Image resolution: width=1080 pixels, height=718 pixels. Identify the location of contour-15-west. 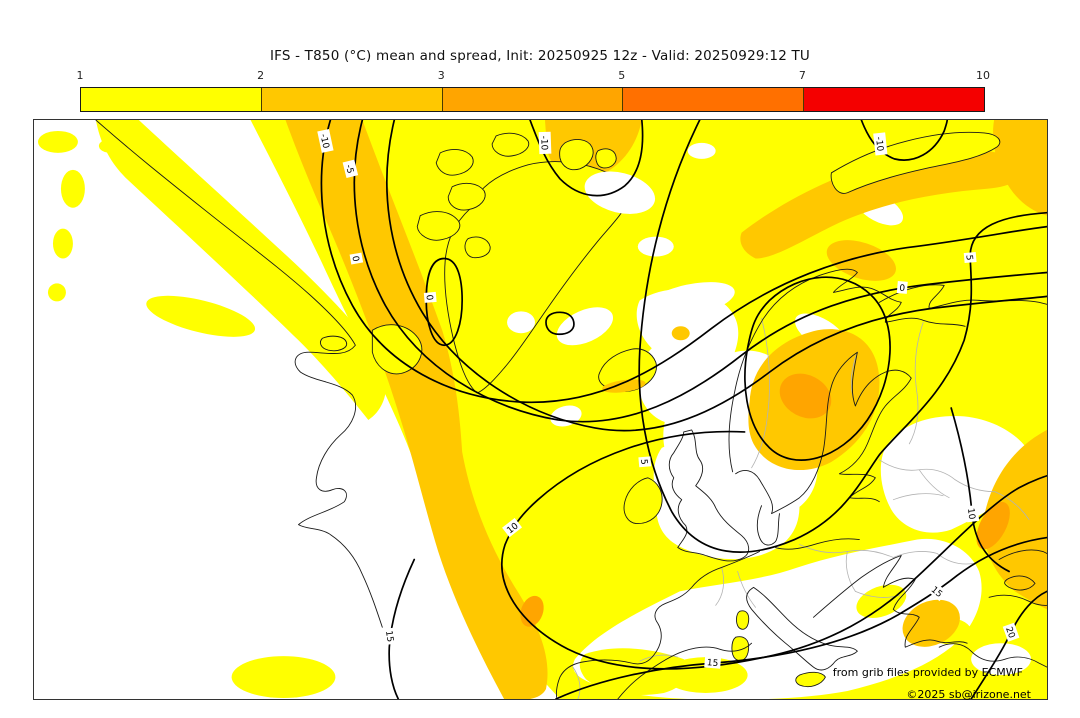
(402, 628).